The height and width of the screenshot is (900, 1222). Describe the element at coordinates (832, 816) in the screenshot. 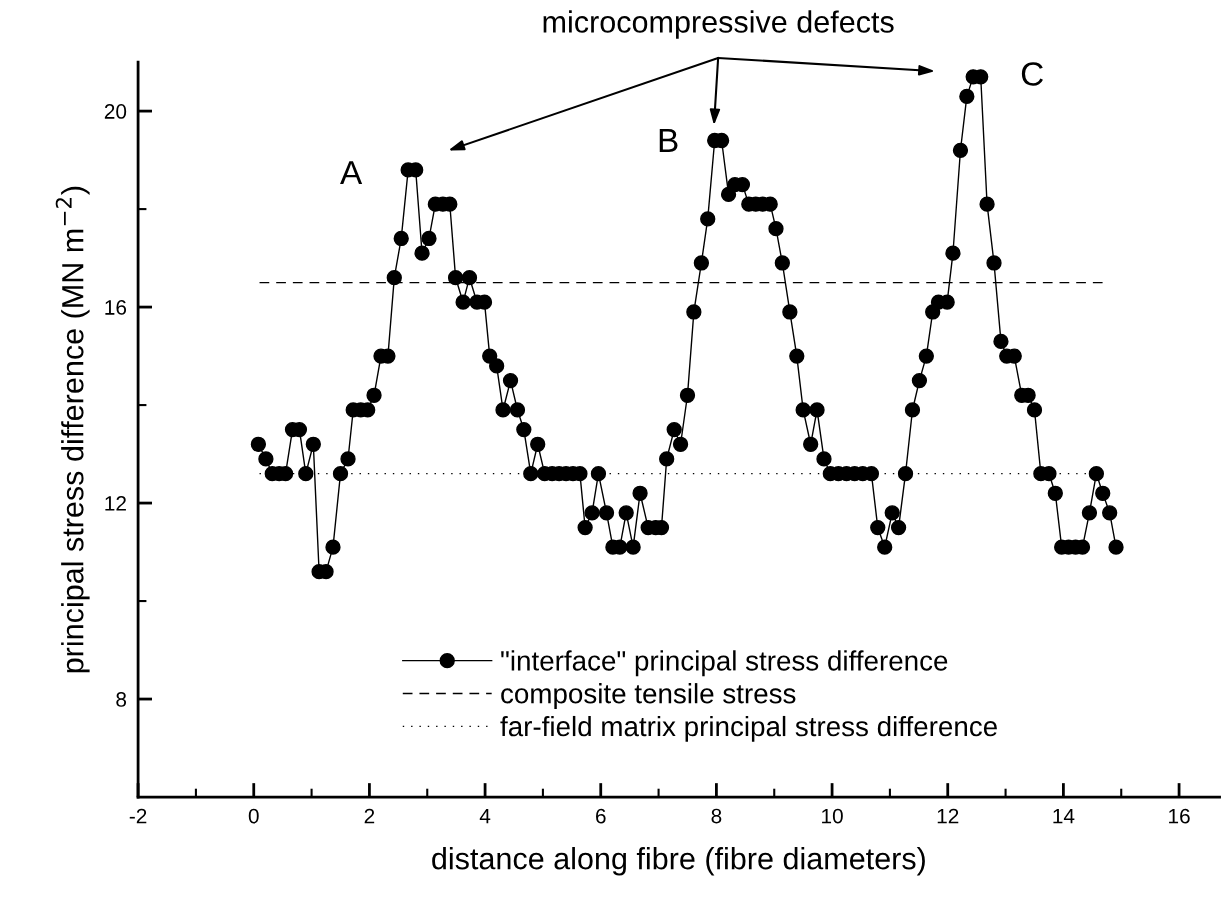

I see `x-tick-label: 10` at that location.